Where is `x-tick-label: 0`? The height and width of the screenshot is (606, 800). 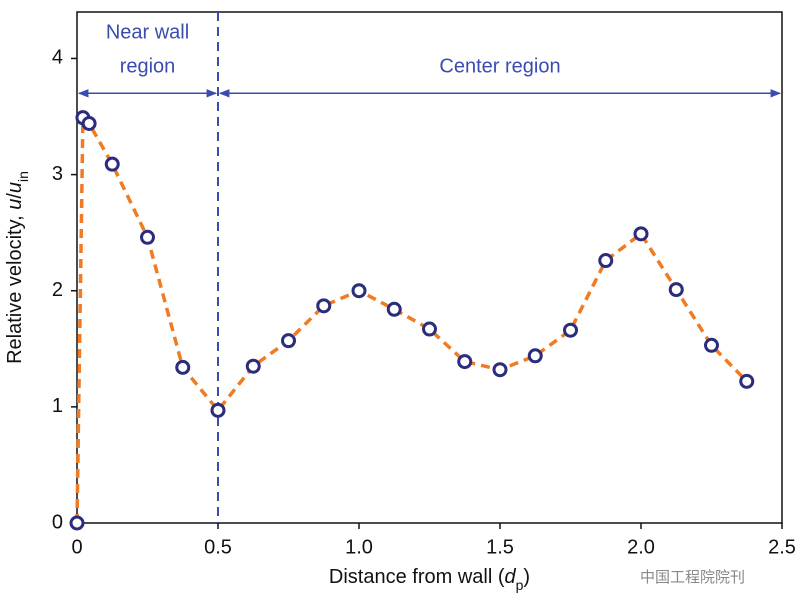
x-tick-label: 0 is located at coordinates (76, 547).